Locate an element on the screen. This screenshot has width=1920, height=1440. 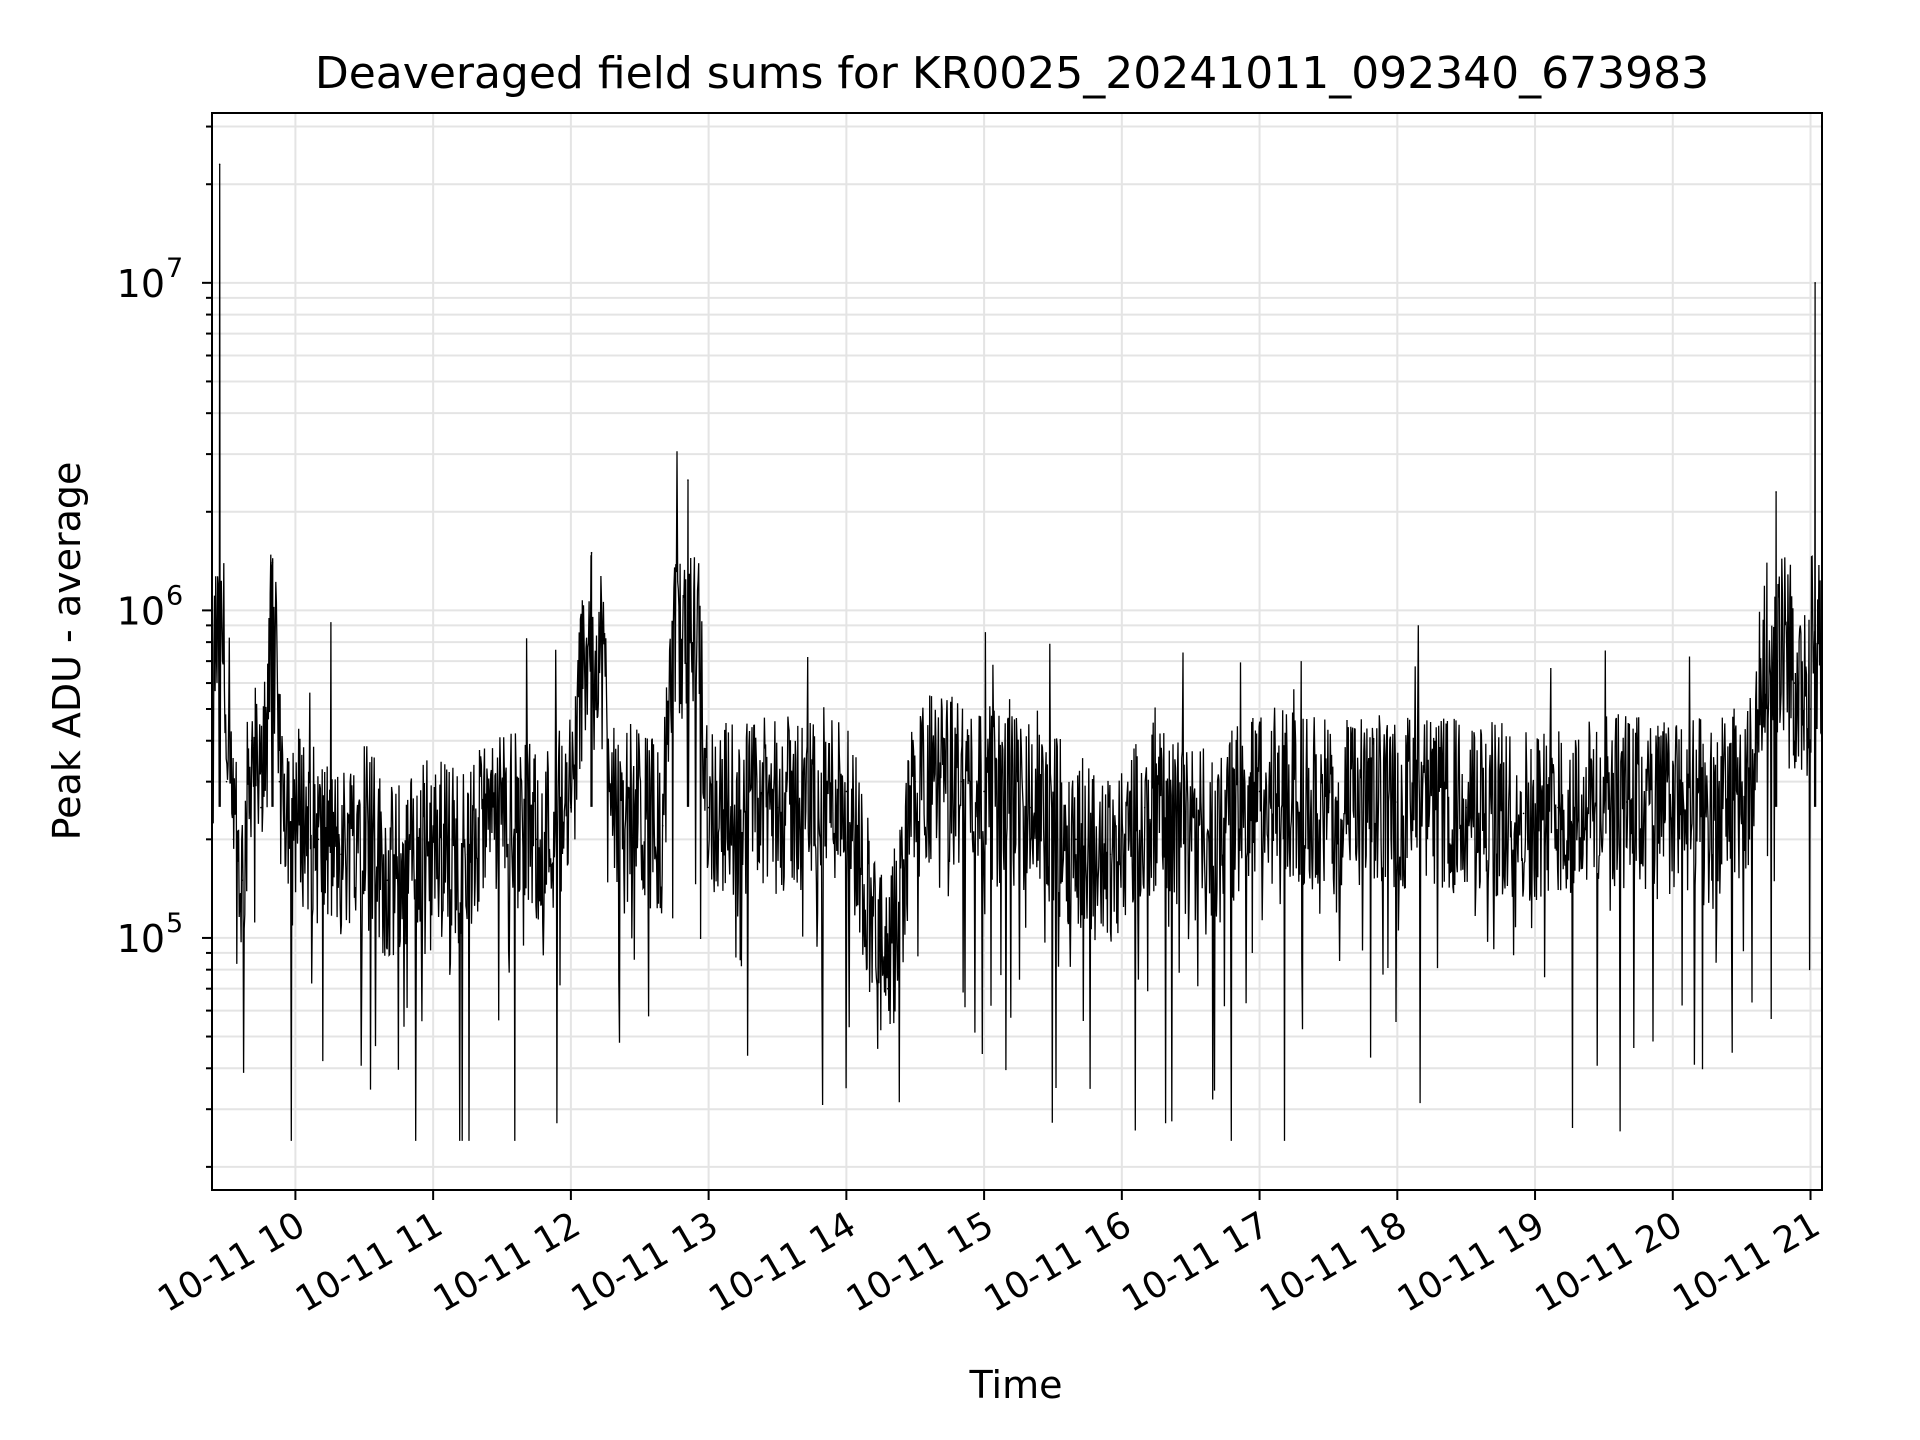
y-tick-label: 10 7 is located at coordinates (150, 279).